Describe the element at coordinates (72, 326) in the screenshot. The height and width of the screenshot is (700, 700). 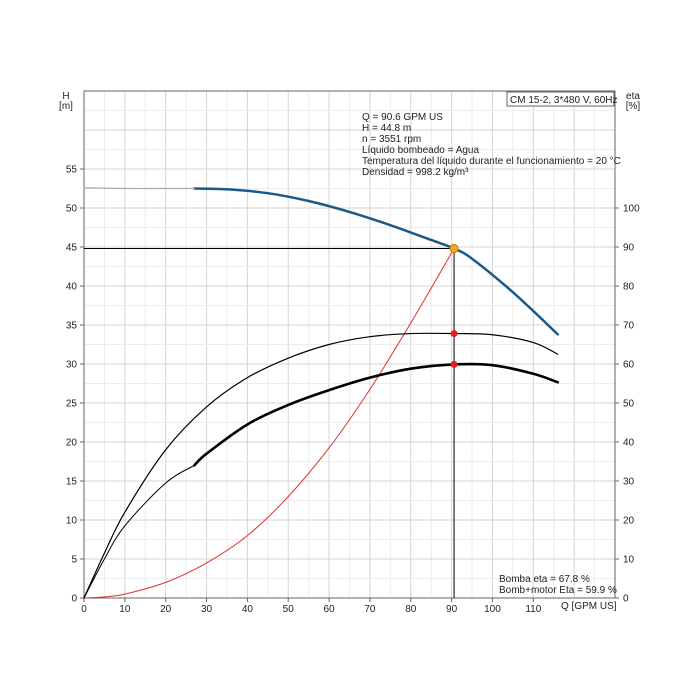
I see `y-left-tick-label: 35` at that location.